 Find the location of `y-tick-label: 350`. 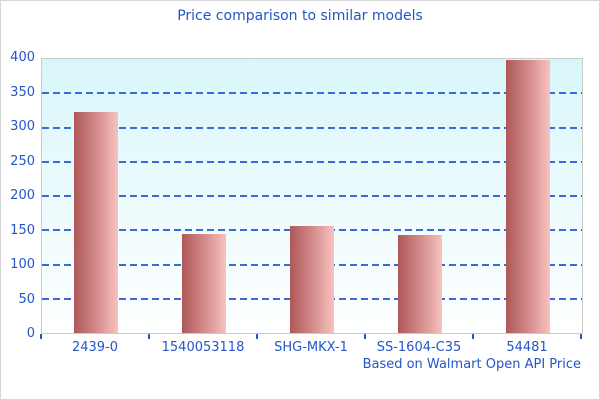

y-tick-label: 350 is located at coordinates (22, 92).